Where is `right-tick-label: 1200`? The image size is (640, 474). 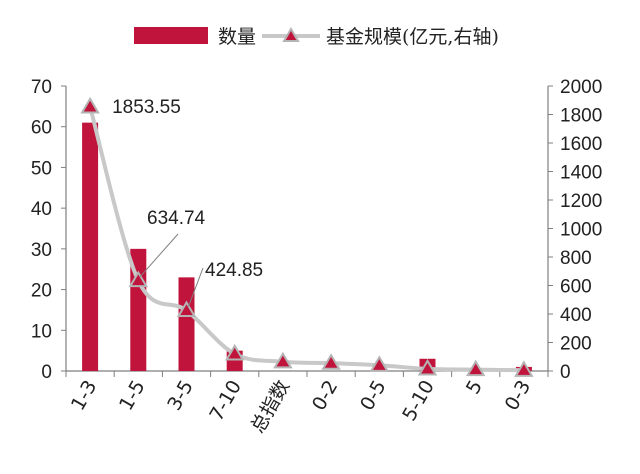
right-tick-label: 1200 is located at coordinates (581, 201).